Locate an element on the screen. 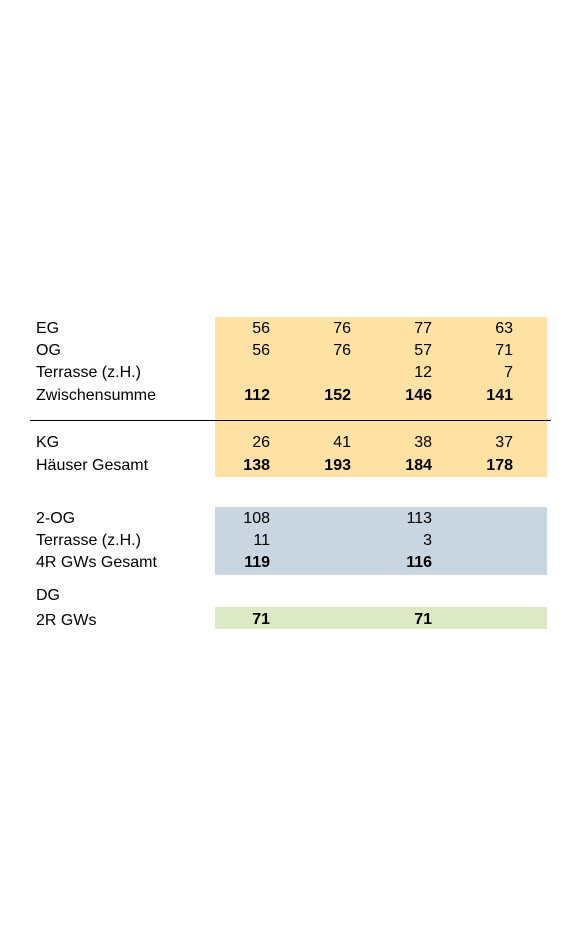 The image size is (586, 949). cell: 37 is located at coordinates (504, 442).